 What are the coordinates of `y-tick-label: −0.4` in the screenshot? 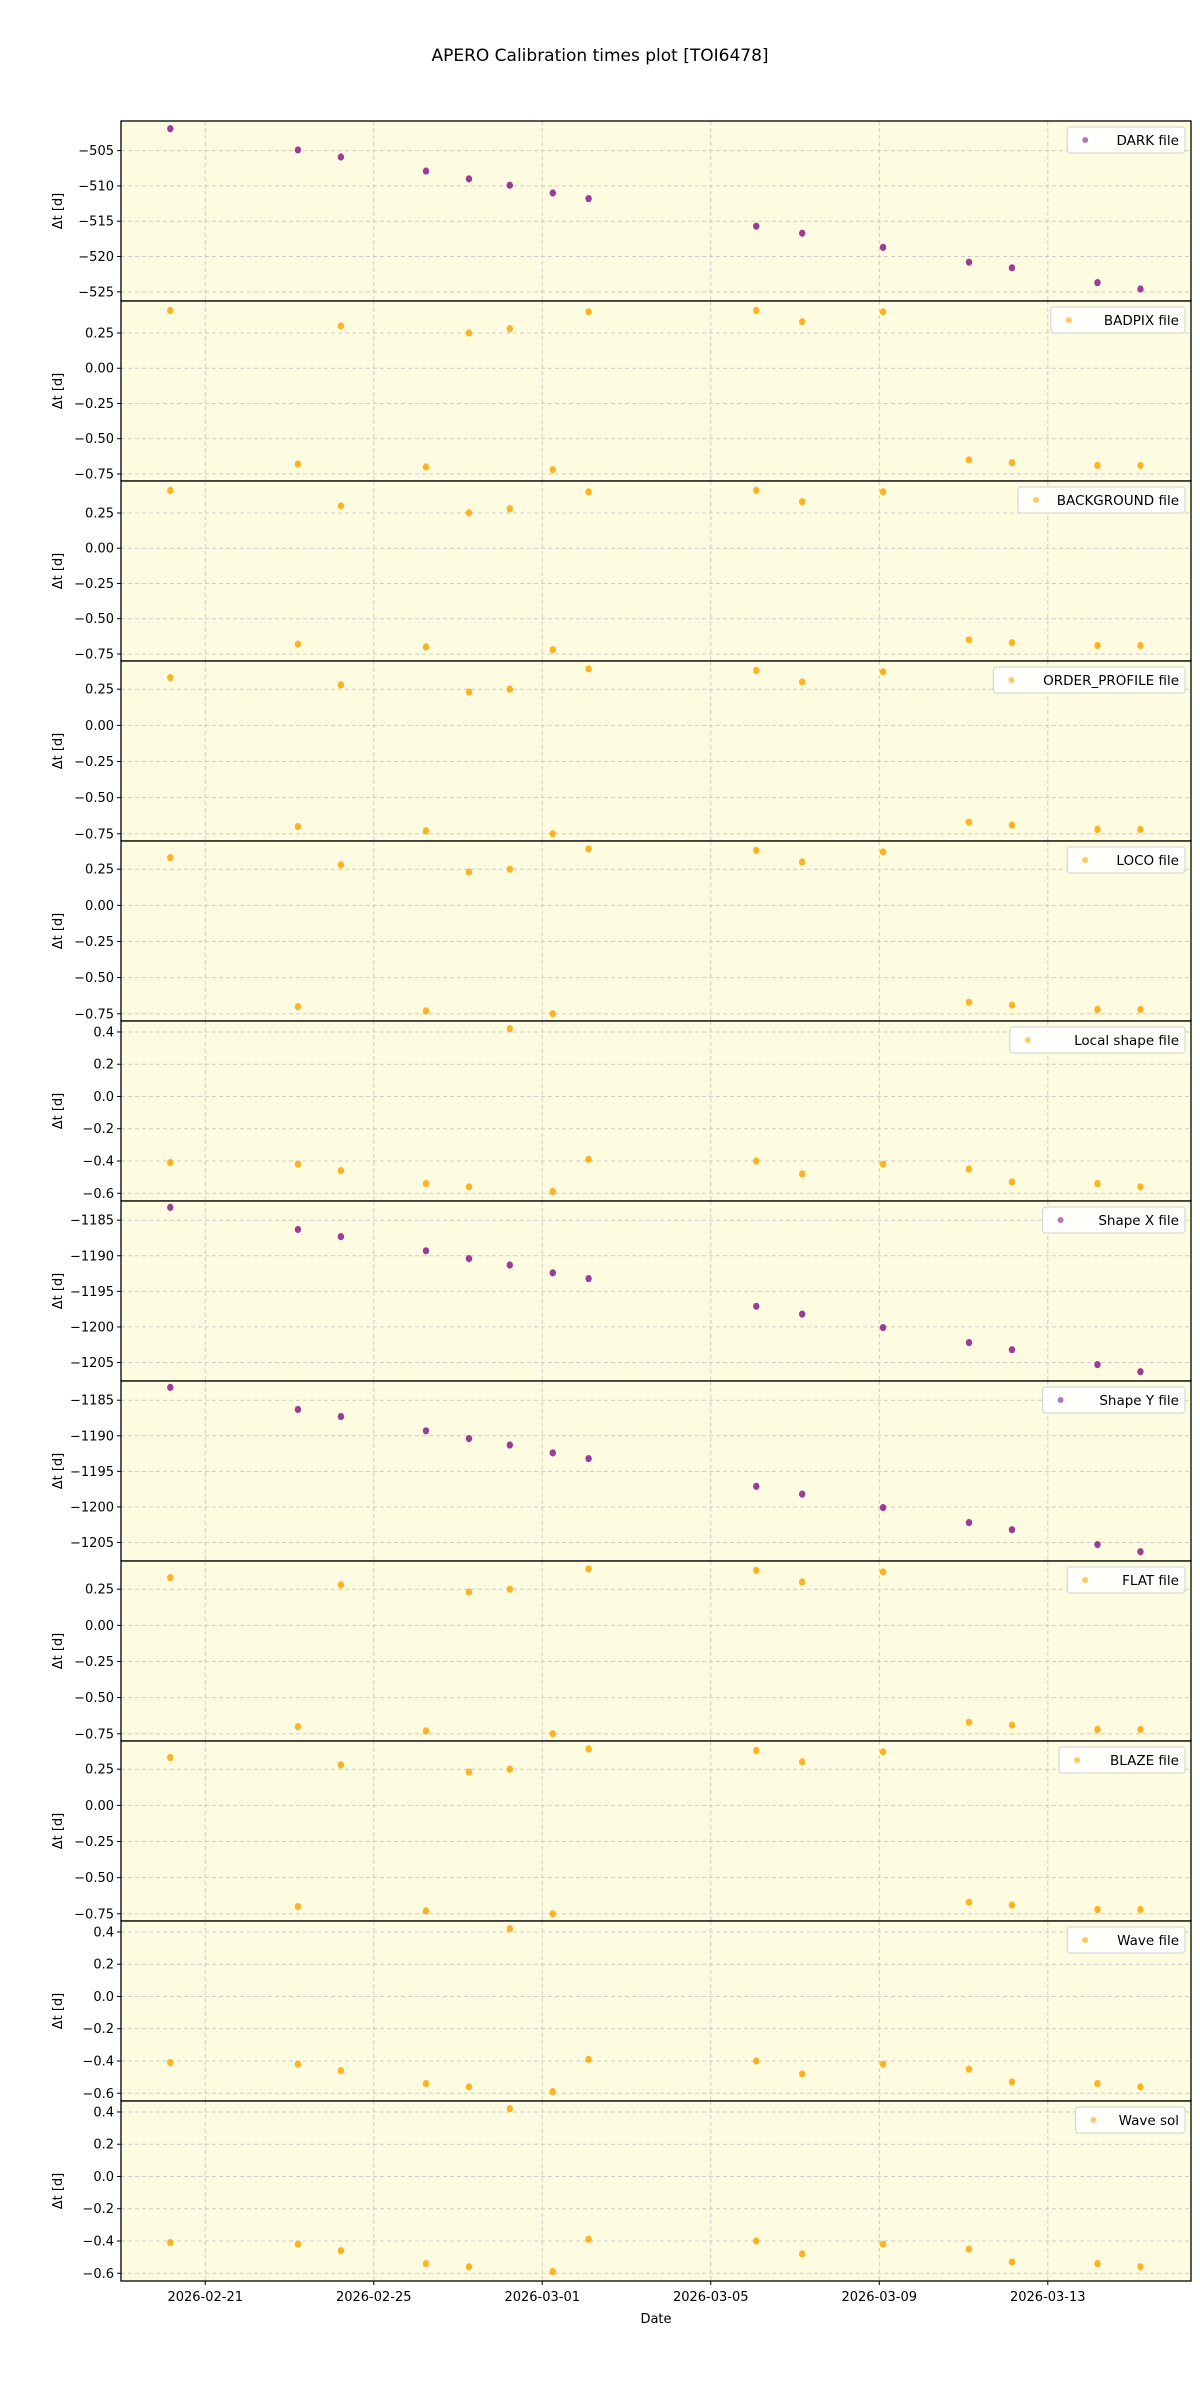 It's located at (98, 1162).